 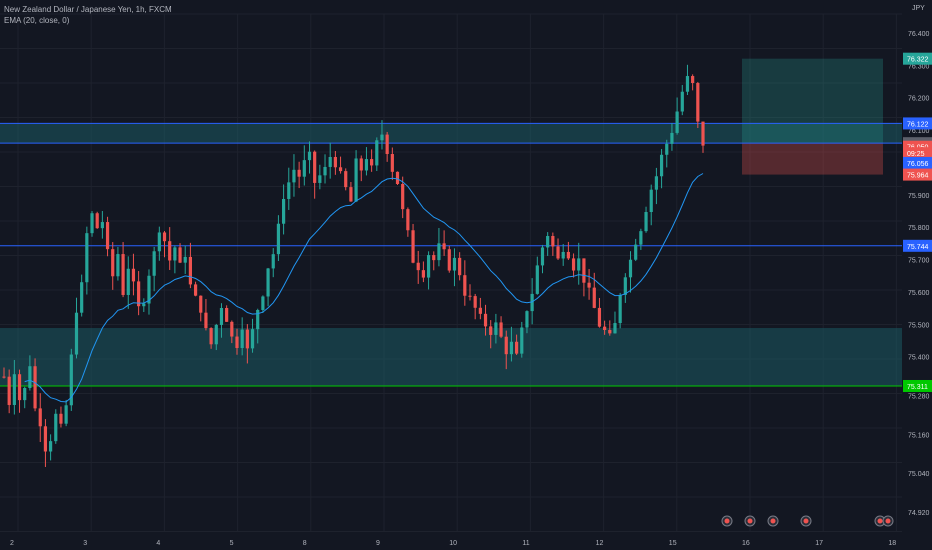 I want to click on price-tick-label: 75.700, so click(x=919, y=261).